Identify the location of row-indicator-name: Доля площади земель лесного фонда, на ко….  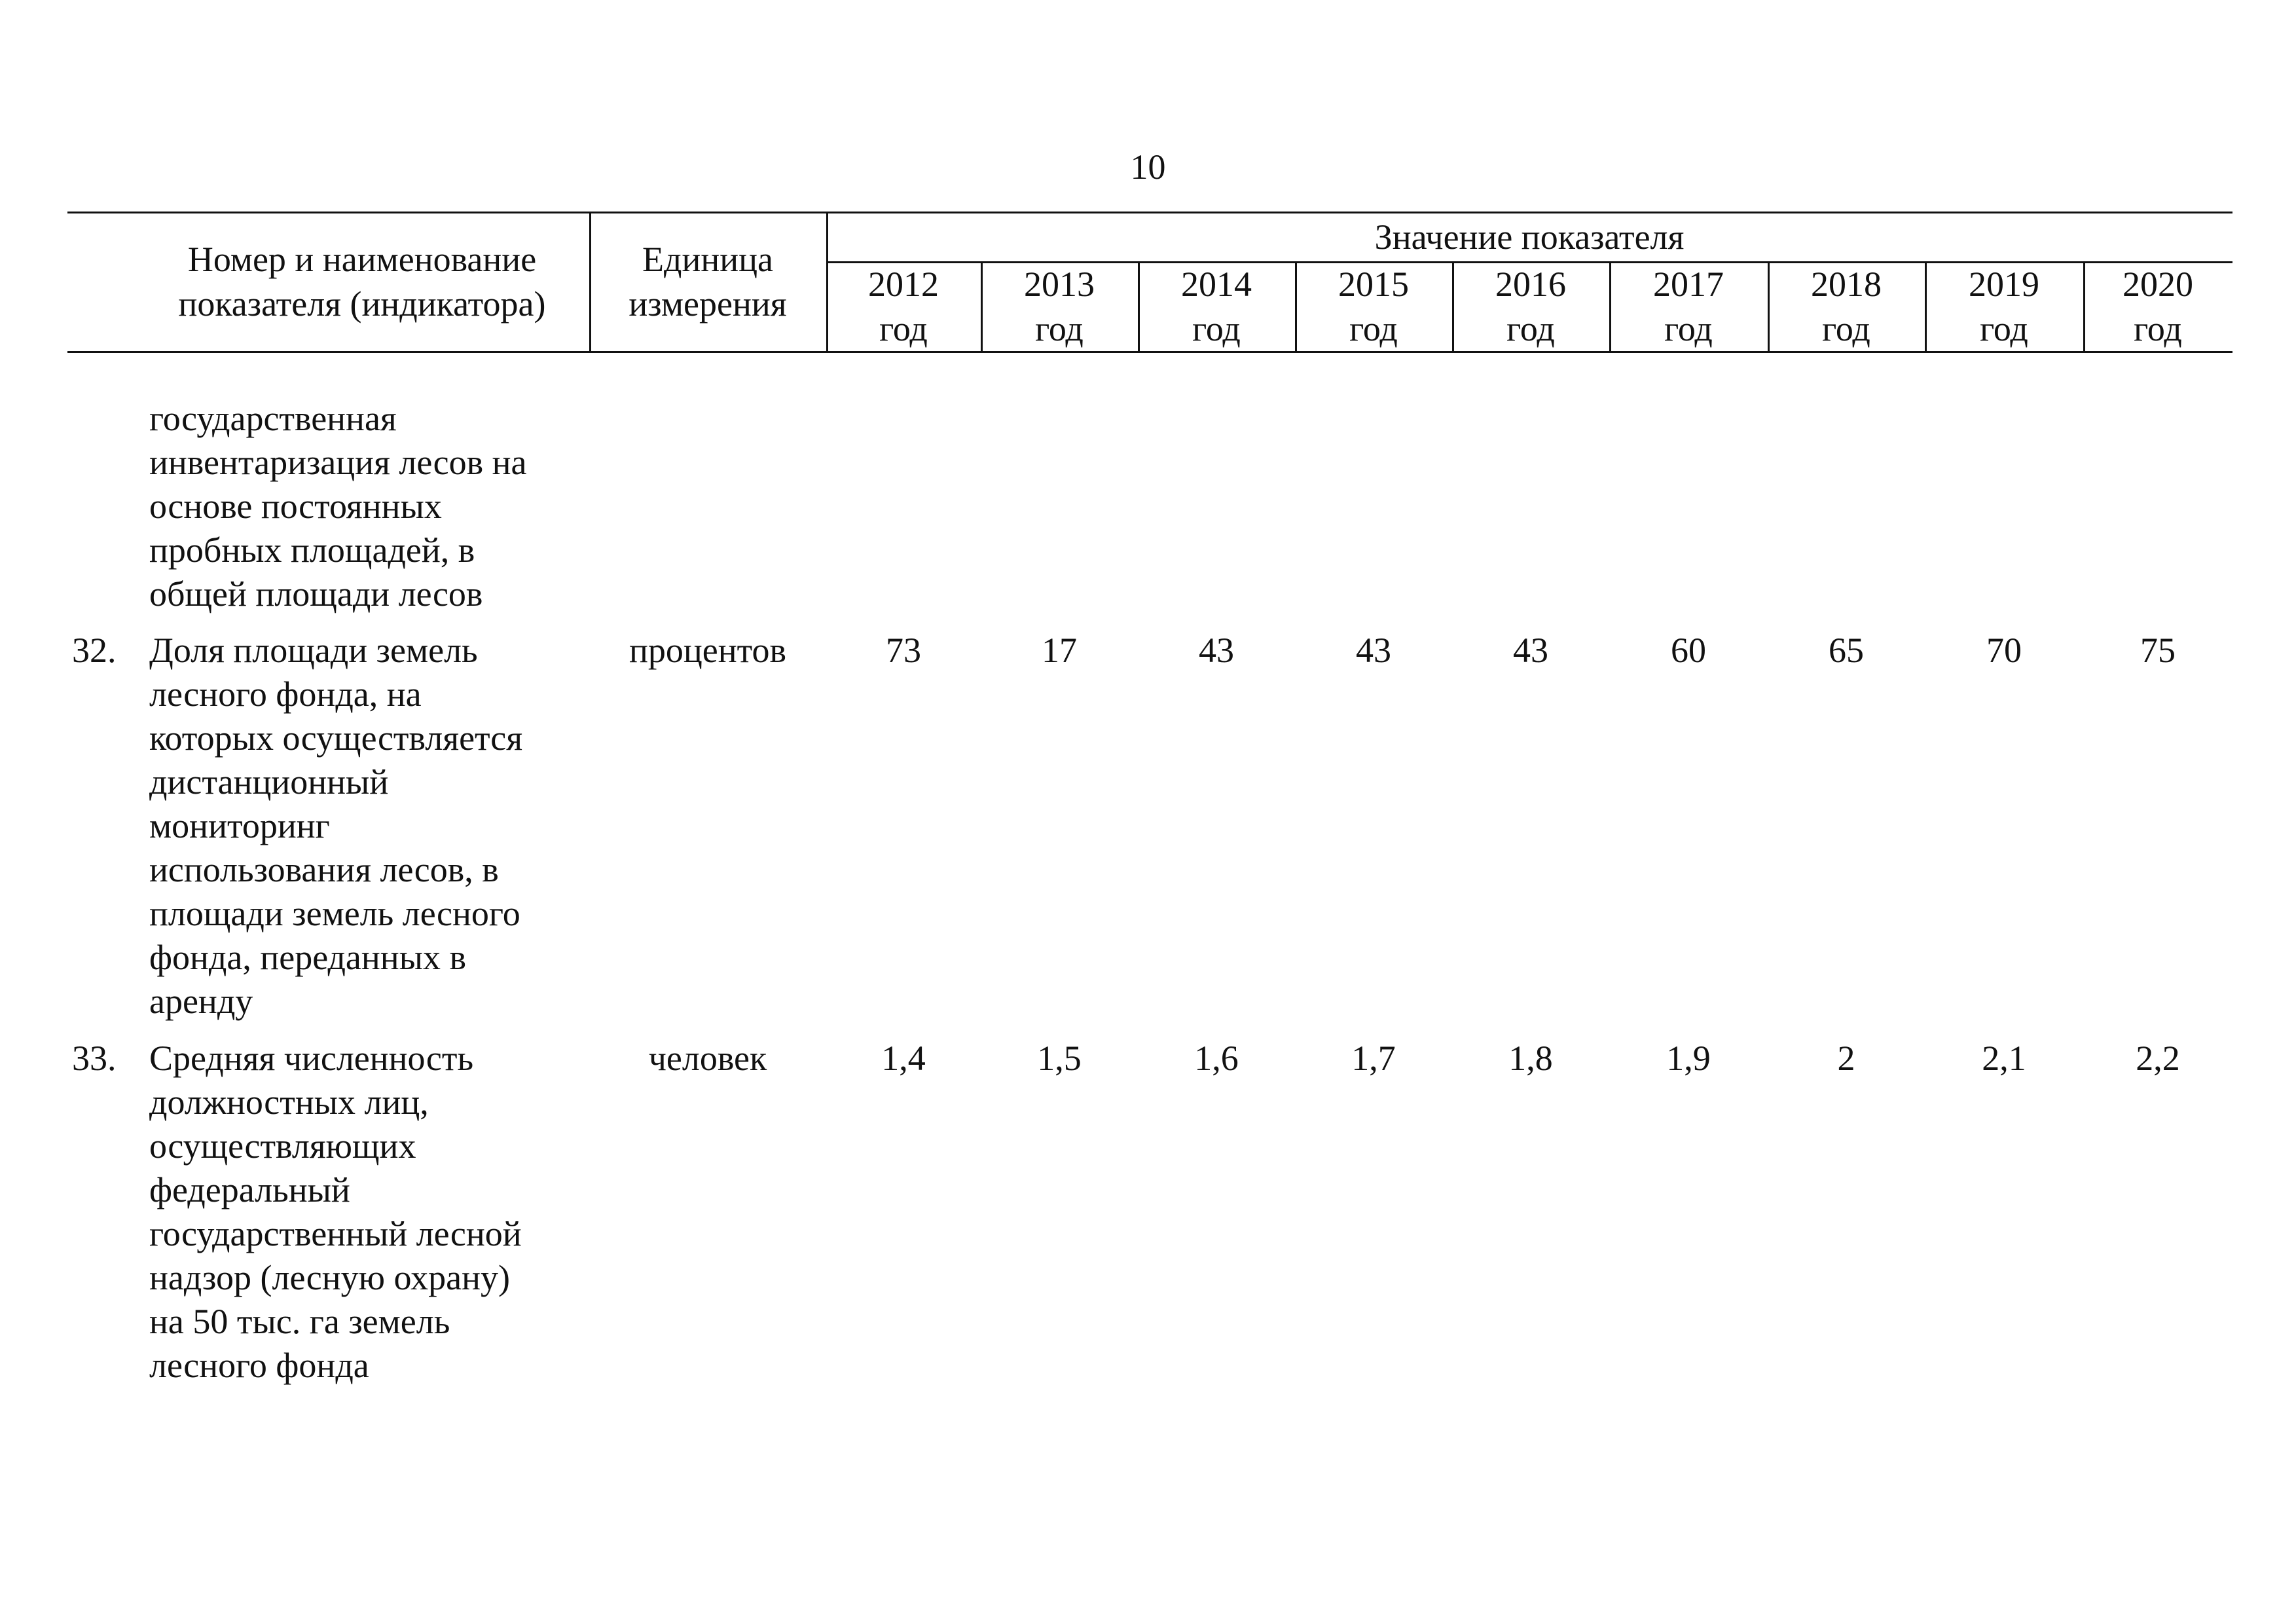
(371, 826).